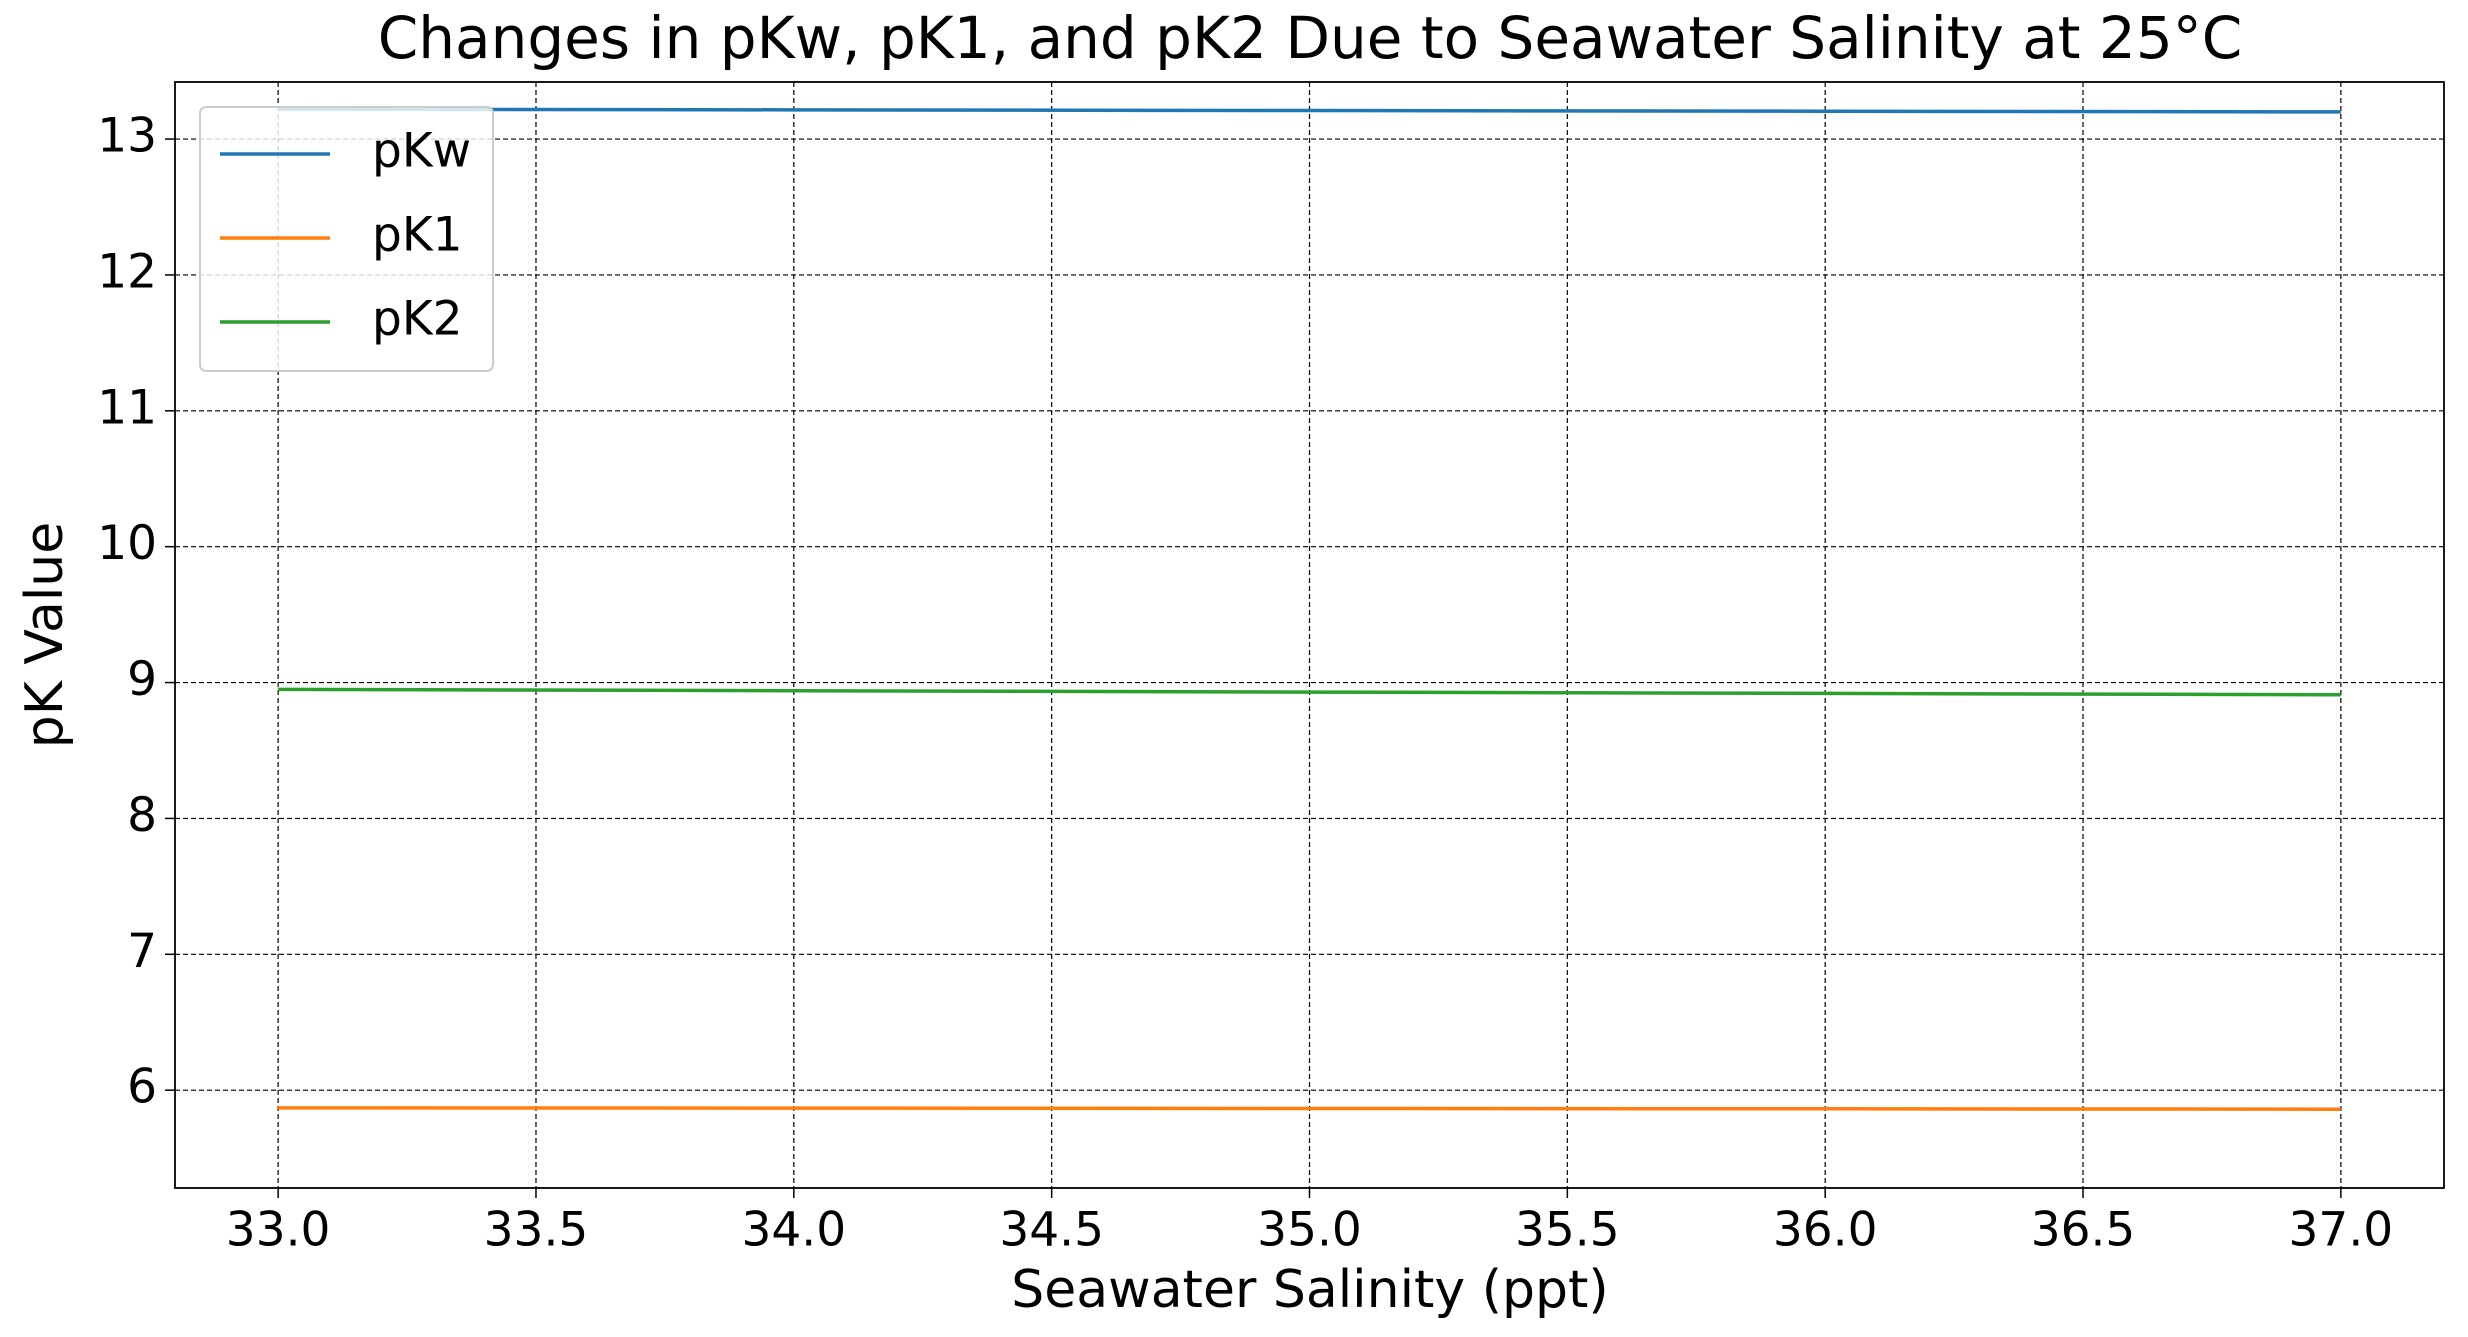 This screenshot has height=1337, width=2468. What do you see at coordinates (45, 635) in the screenshot?
I see `y-axis-label: pK Value` at bounding box center [45, 635].